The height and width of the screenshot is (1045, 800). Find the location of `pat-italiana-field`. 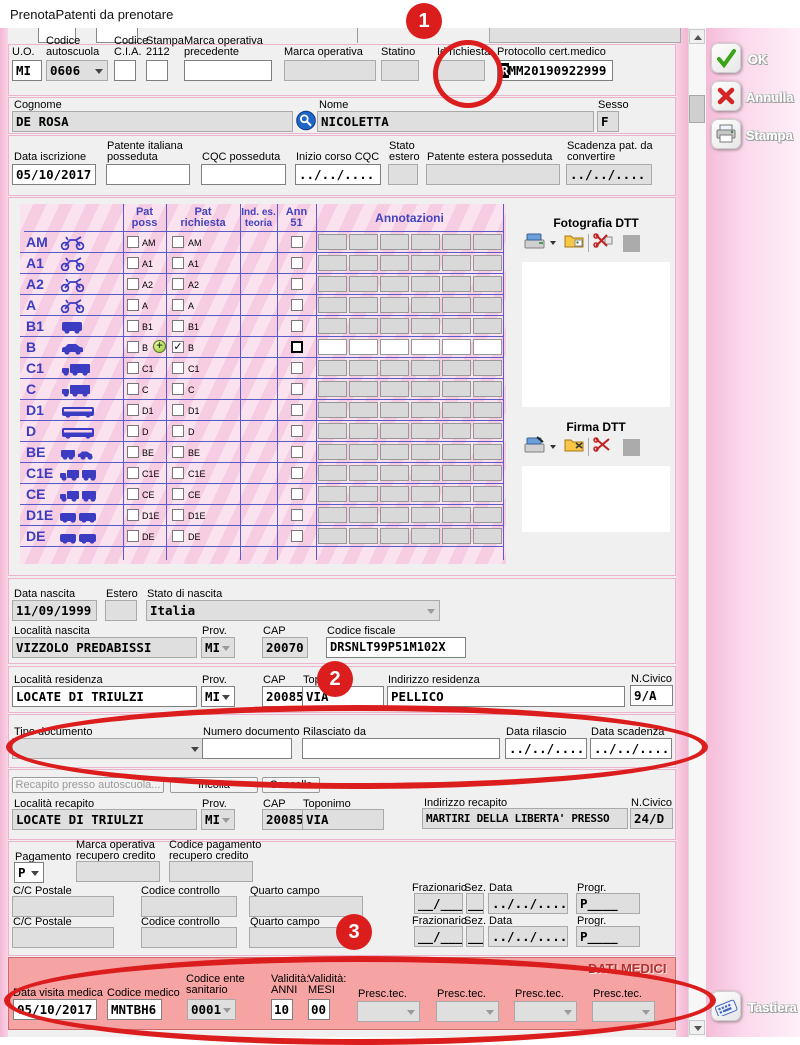

pat-italiana-field is located at coordinates (148, 174).